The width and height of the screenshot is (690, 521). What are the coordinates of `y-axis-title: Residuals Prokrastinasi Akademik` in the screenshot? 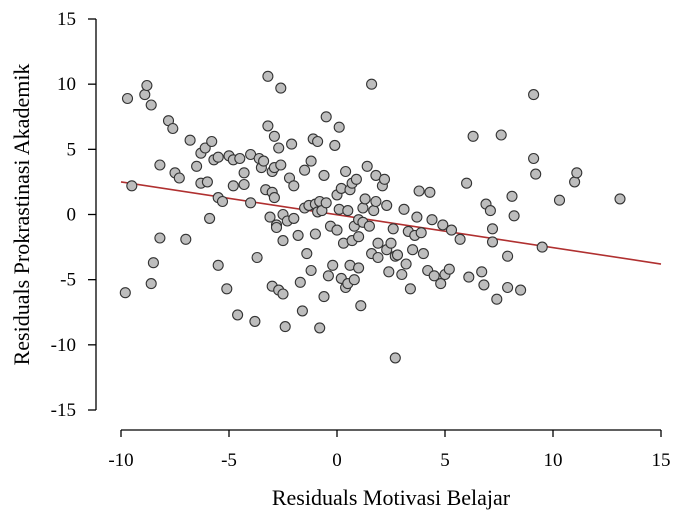 It's located at (21, 215).